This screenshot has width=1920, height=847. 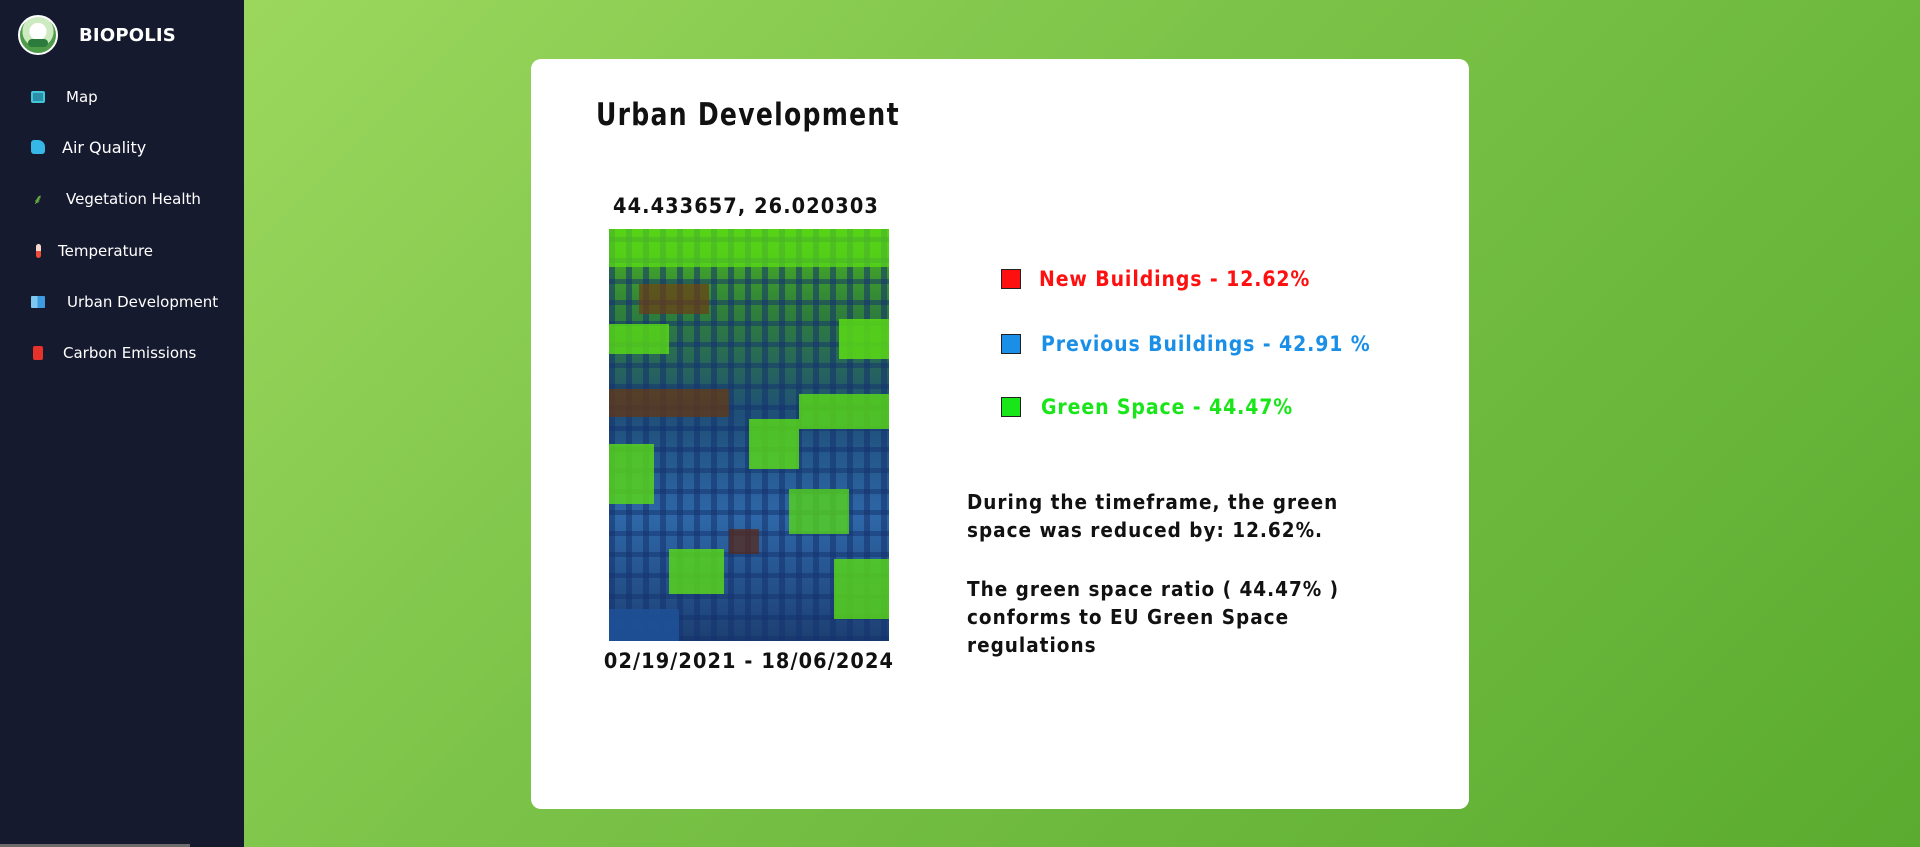 I want to click on legend-label: Previous Buildings - 42.91 %, so click(x=1206, y=344).